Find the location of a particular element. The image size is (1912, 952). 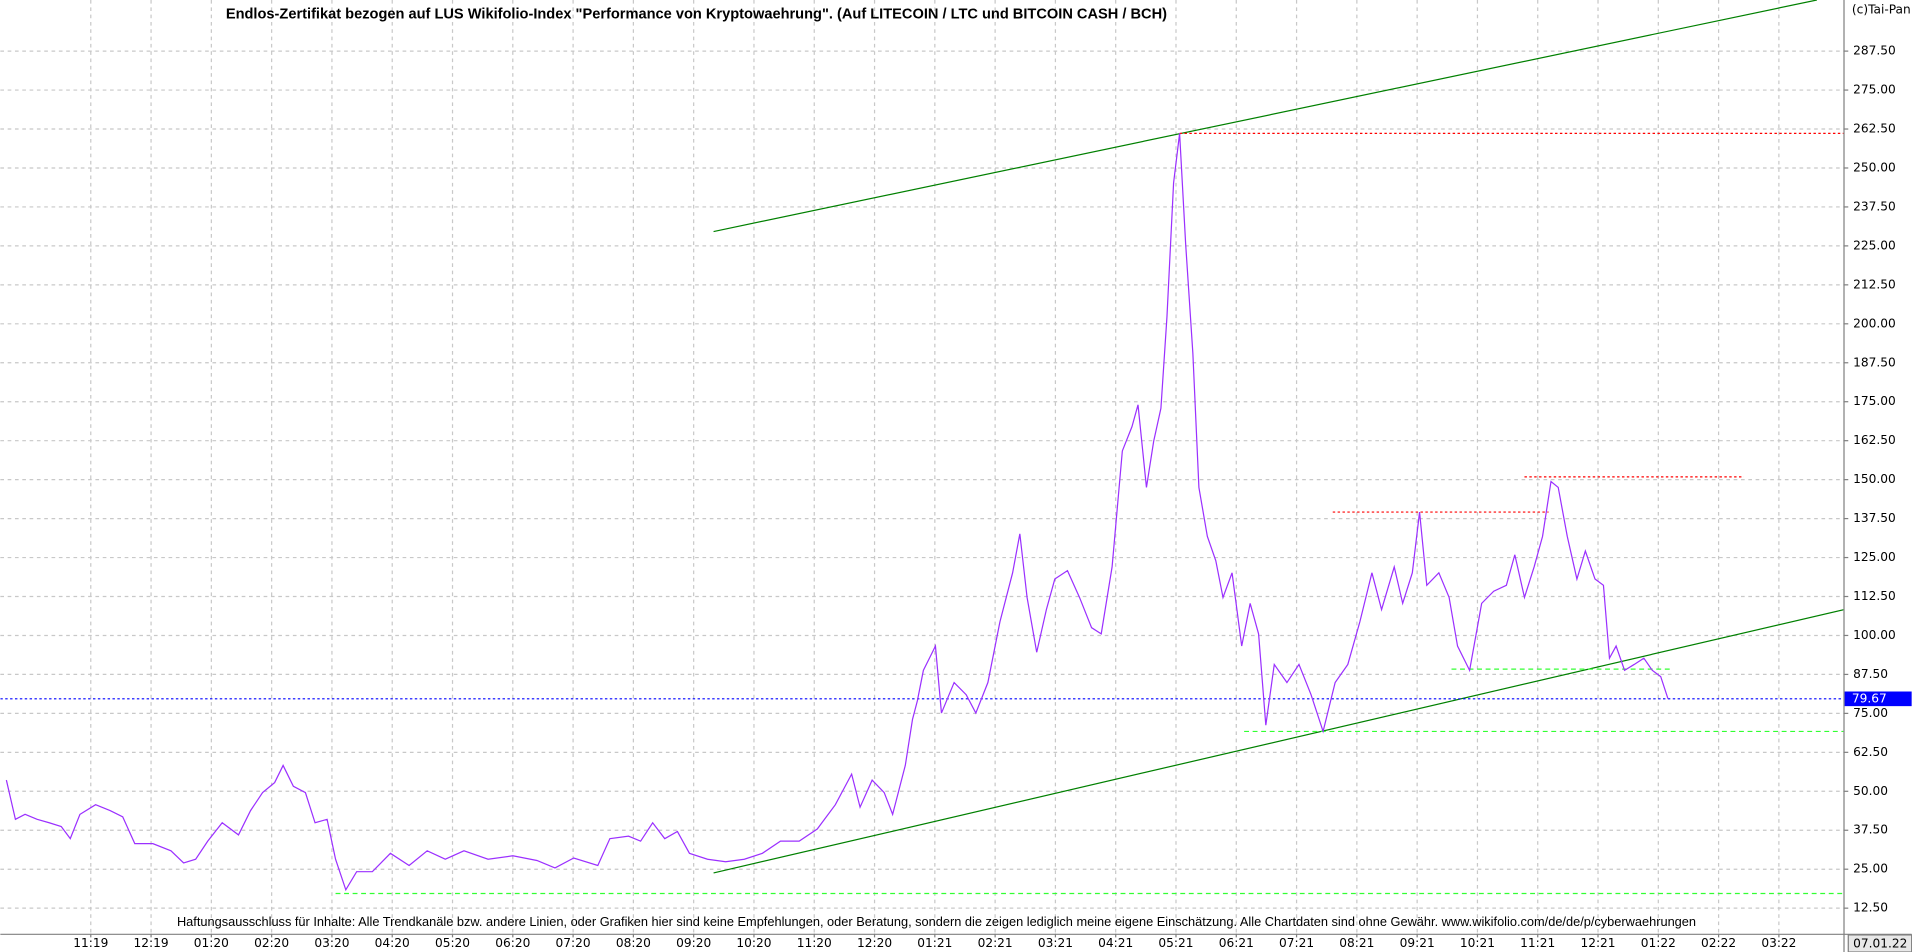

x-tick-label: 09:21 is located at coordinates (1417, 943).